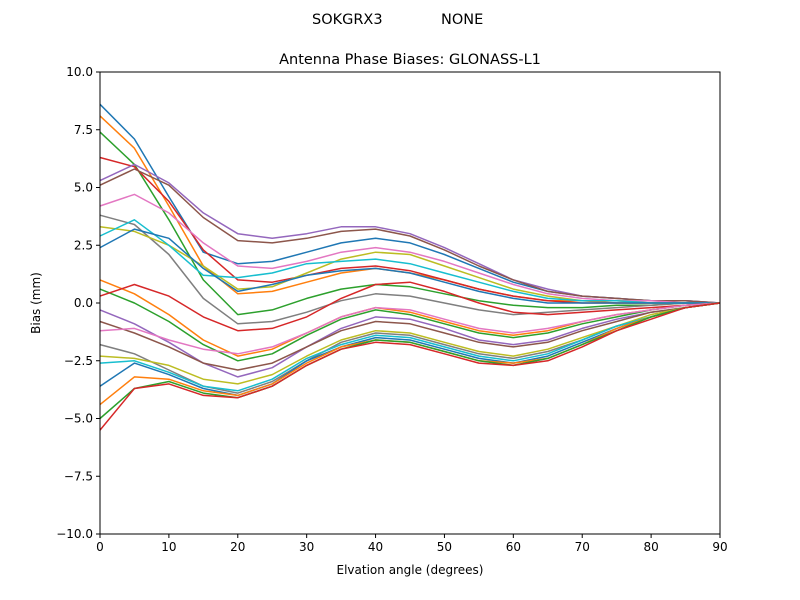 The width and height of the screenshot is (800, 600). Describe the element at coordinates (650, 547) in the screenshot. I see `x-tick-label: 80` at that location.